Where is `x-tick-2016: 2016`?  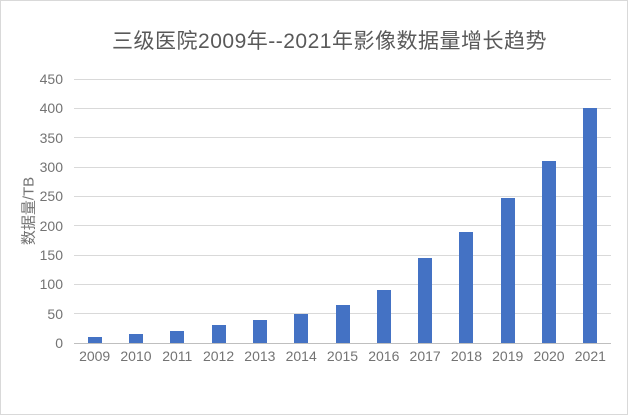
x-tick-2016: 2016 is located at coordinates (384, 356).